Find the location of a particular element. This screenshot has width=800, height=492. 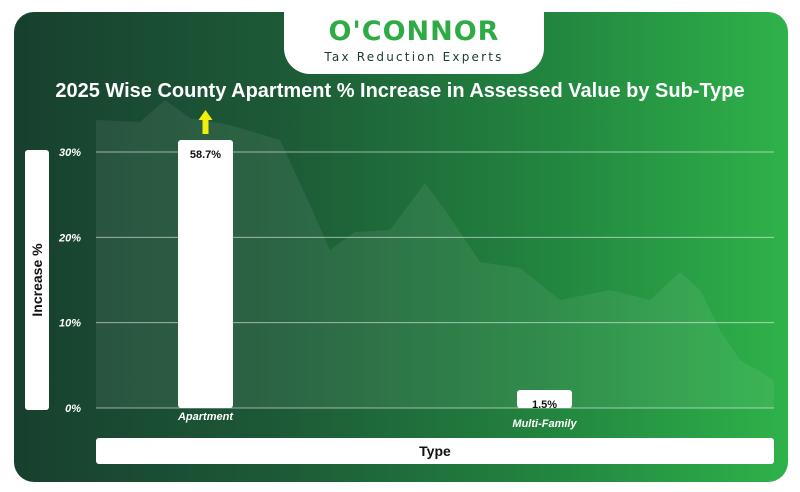

logo: O'CONNOR Tax Reduction Experts is located at coordinates (414, 43).